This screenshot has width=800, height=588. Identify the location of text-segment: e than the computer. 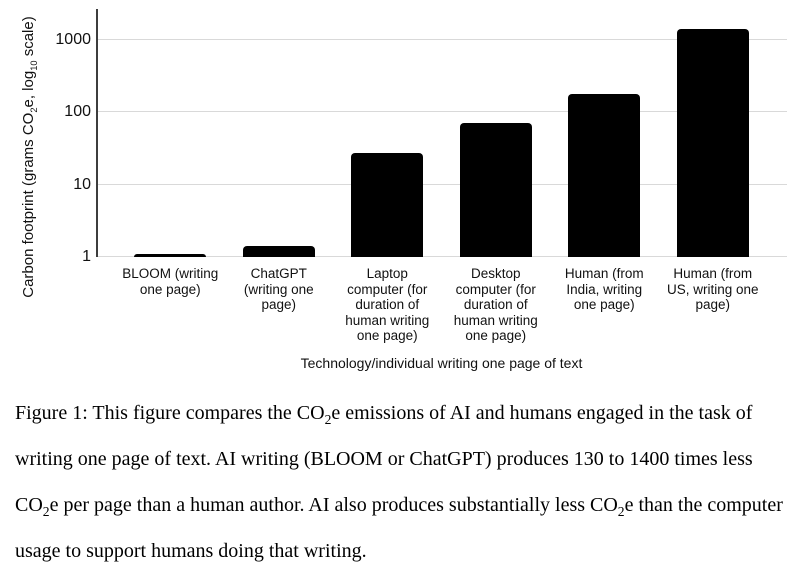
(703, 505).